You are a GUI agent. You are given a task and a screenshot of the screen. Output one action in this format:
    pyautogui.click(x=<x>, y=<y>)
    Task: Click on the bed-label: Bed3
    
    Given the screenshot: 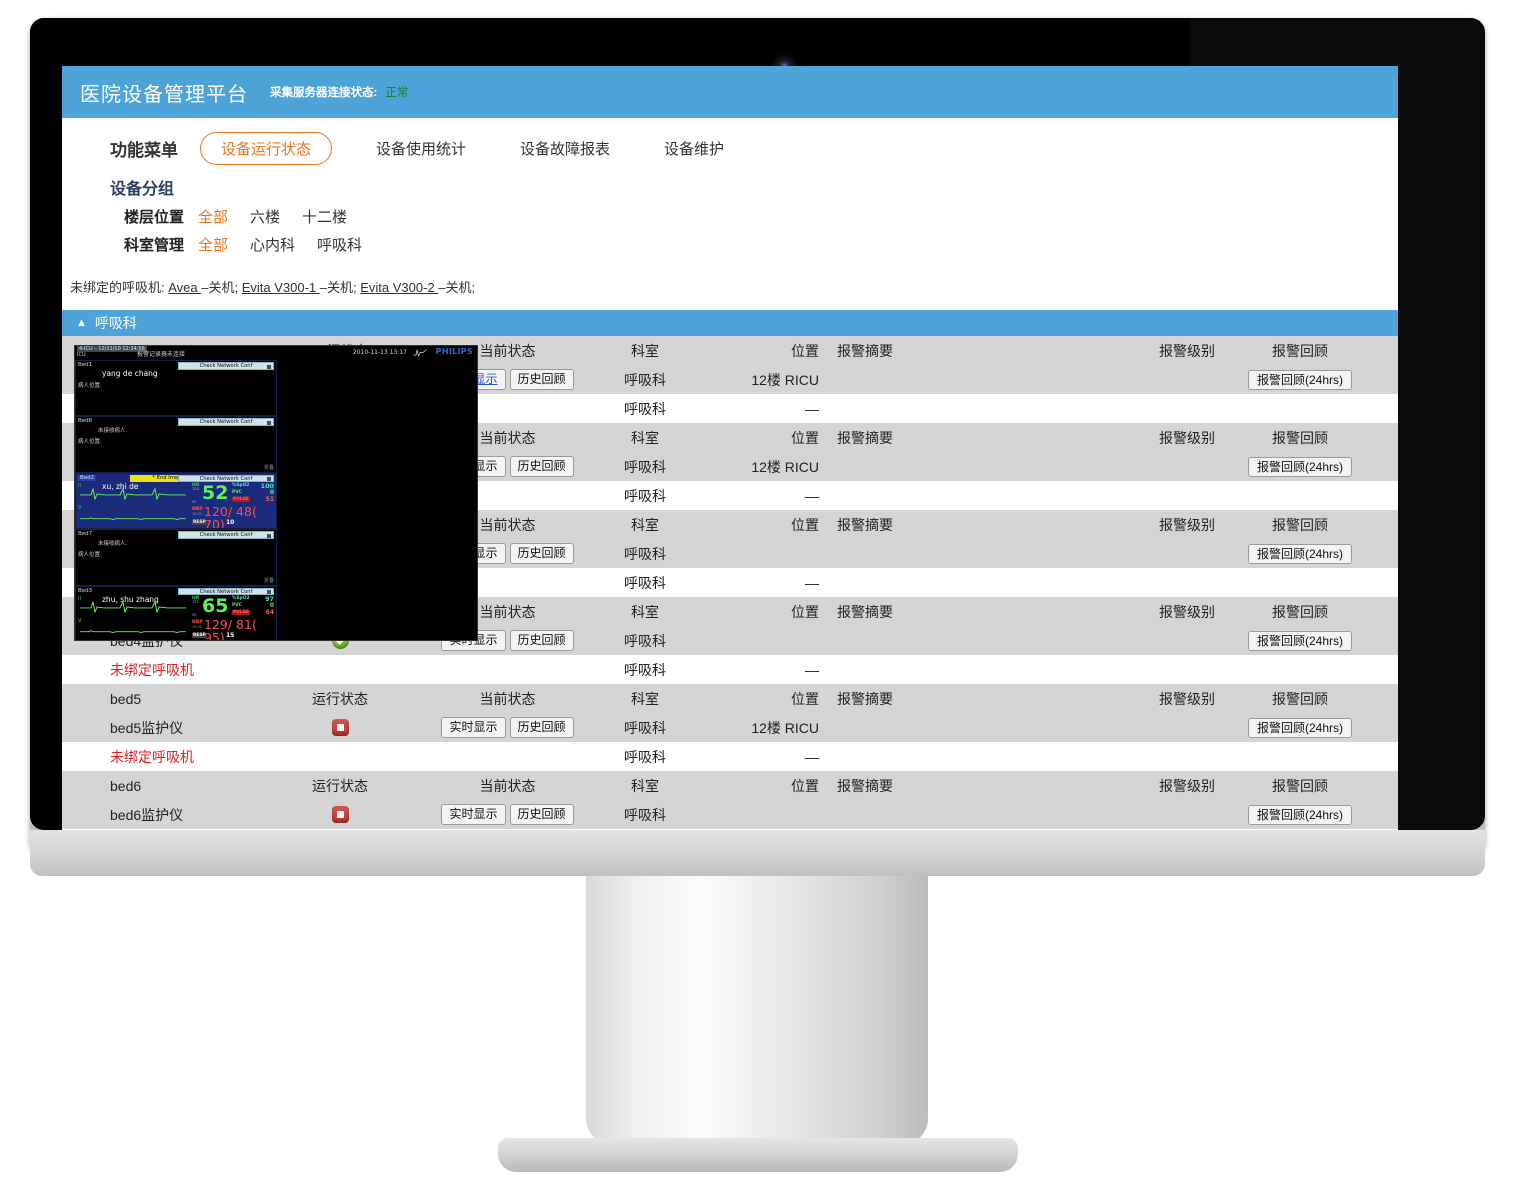 What is the action you would take?
    pyautogui.click(x=85, y=590)
    